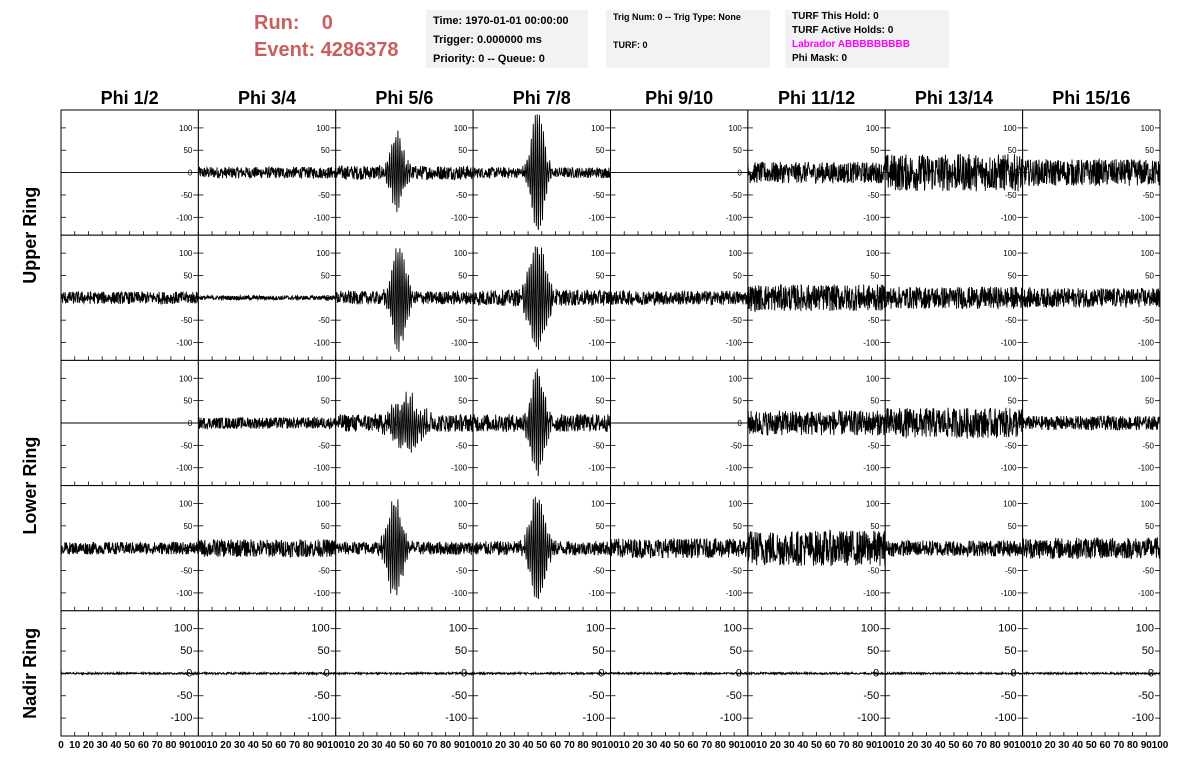  What do you see at coordinates (61, 745) in the screenshot?
I see `x-tick-label: 0` at bounding box center [61, 745].